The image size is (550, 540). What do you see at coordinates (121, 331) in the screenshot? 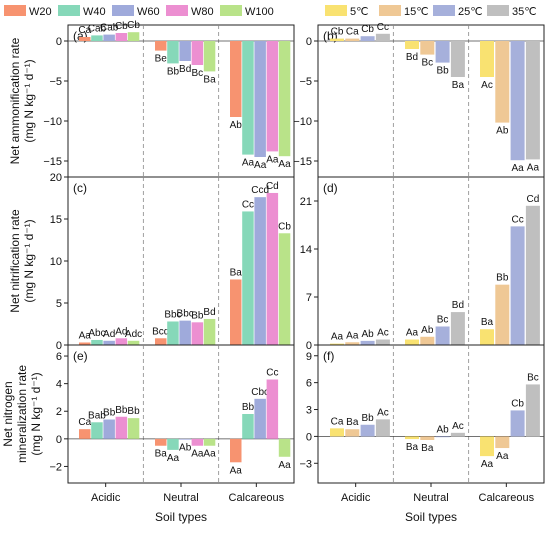
I see `data-label: Ad` at bounding box center [121, 331].